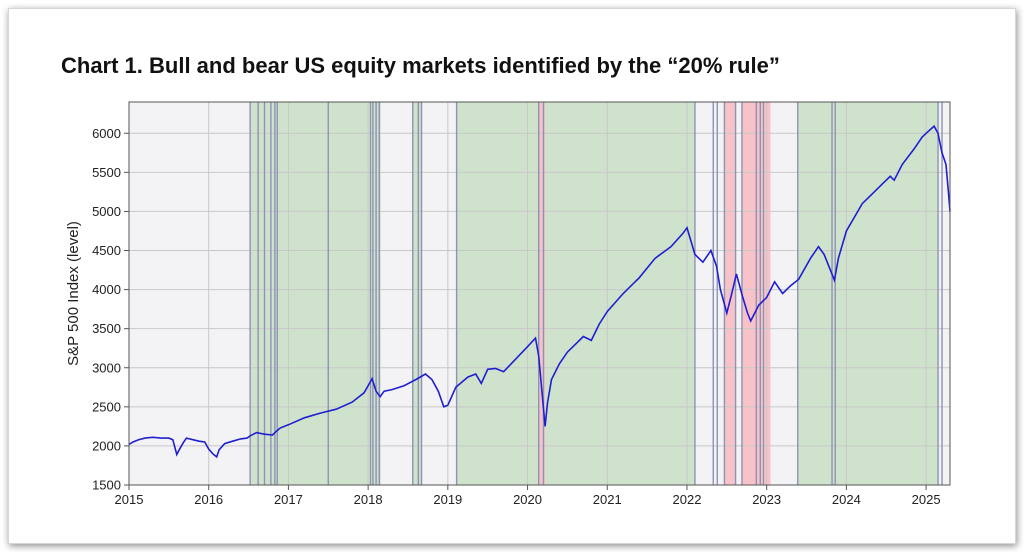 The image size is (1024, 552). What do you see at coordinates (106, 328) in the screenshot?
I see `y-tick-label: 3500` at bounding box center [106, 328].